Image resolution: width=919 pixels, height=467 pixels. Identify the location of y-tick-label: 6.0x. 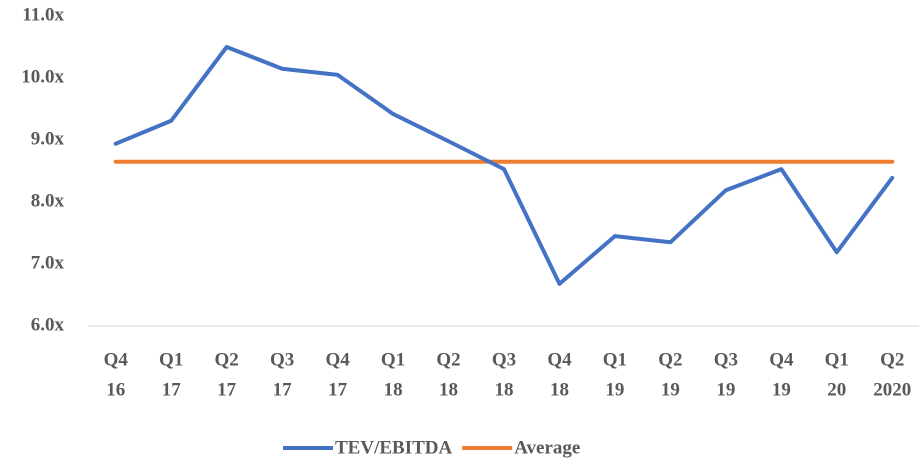
(48, 324).